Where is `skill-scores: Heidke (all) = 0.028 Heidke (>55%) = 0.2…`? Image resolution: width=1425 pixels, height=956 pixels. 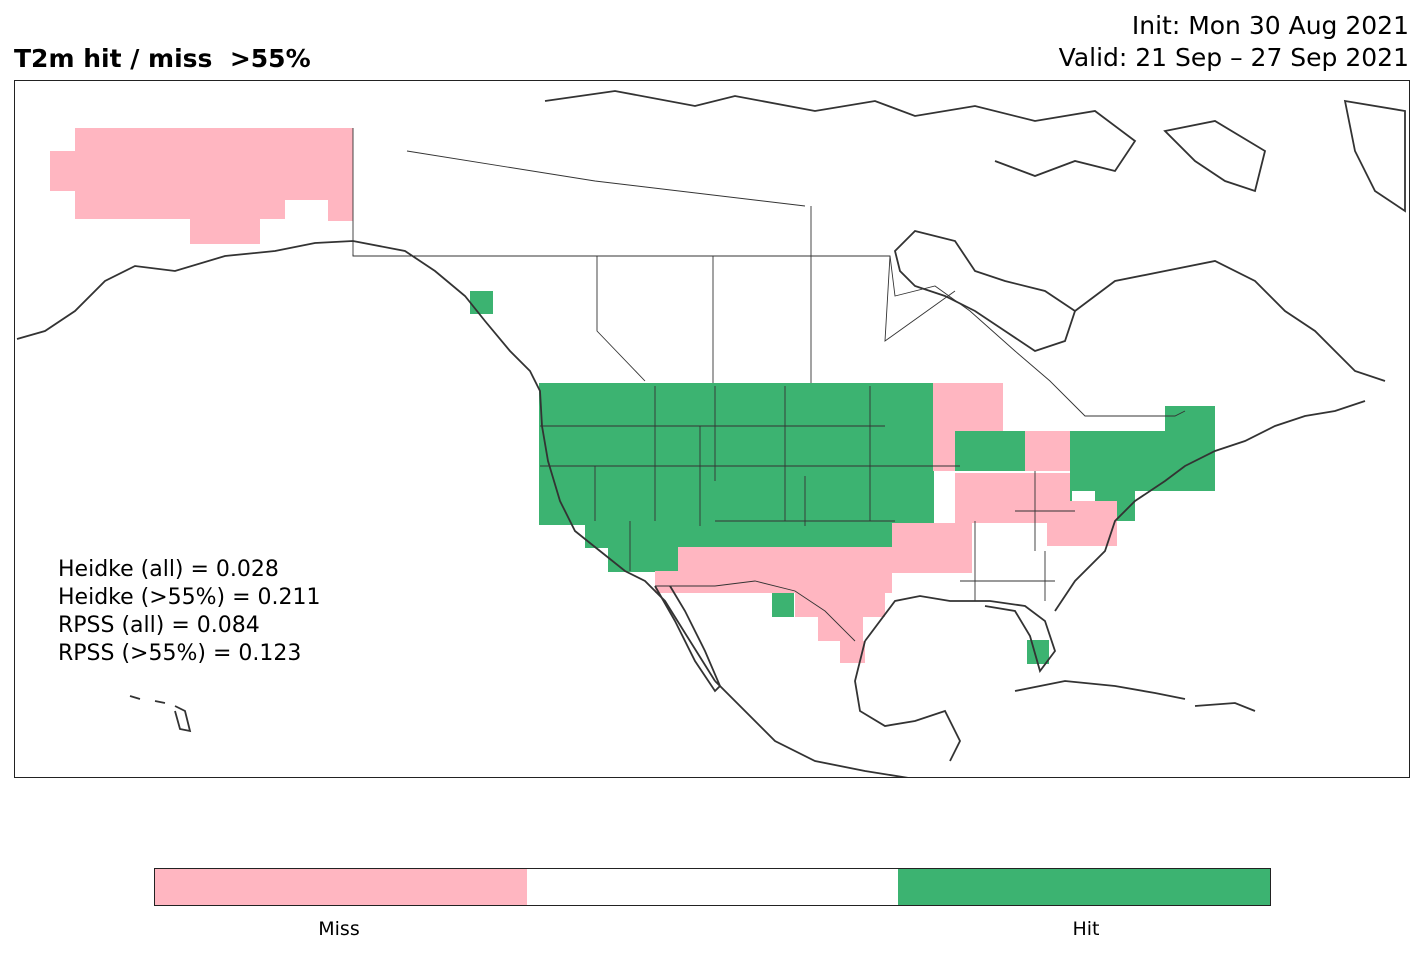 skill-scores: Heidke (all) = 0.028 Heidke (>55%) = 0.2… is located at coordinates (189, 612).